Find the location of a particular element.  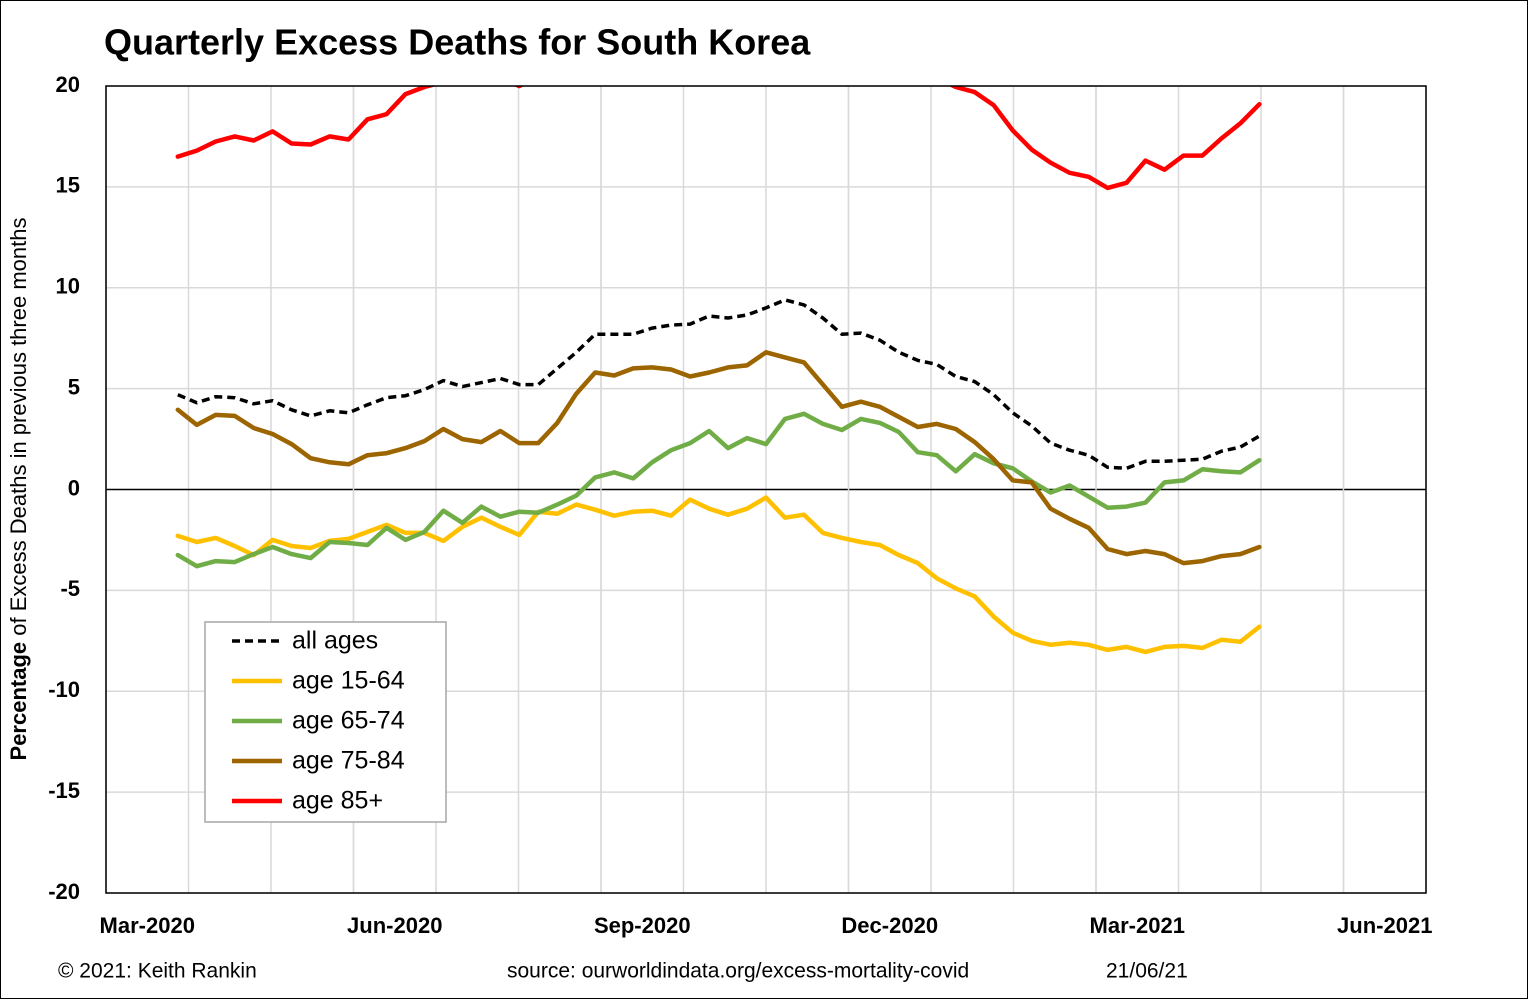

y-axis-label-bold: Percentage is located at coordinates (18, 701).